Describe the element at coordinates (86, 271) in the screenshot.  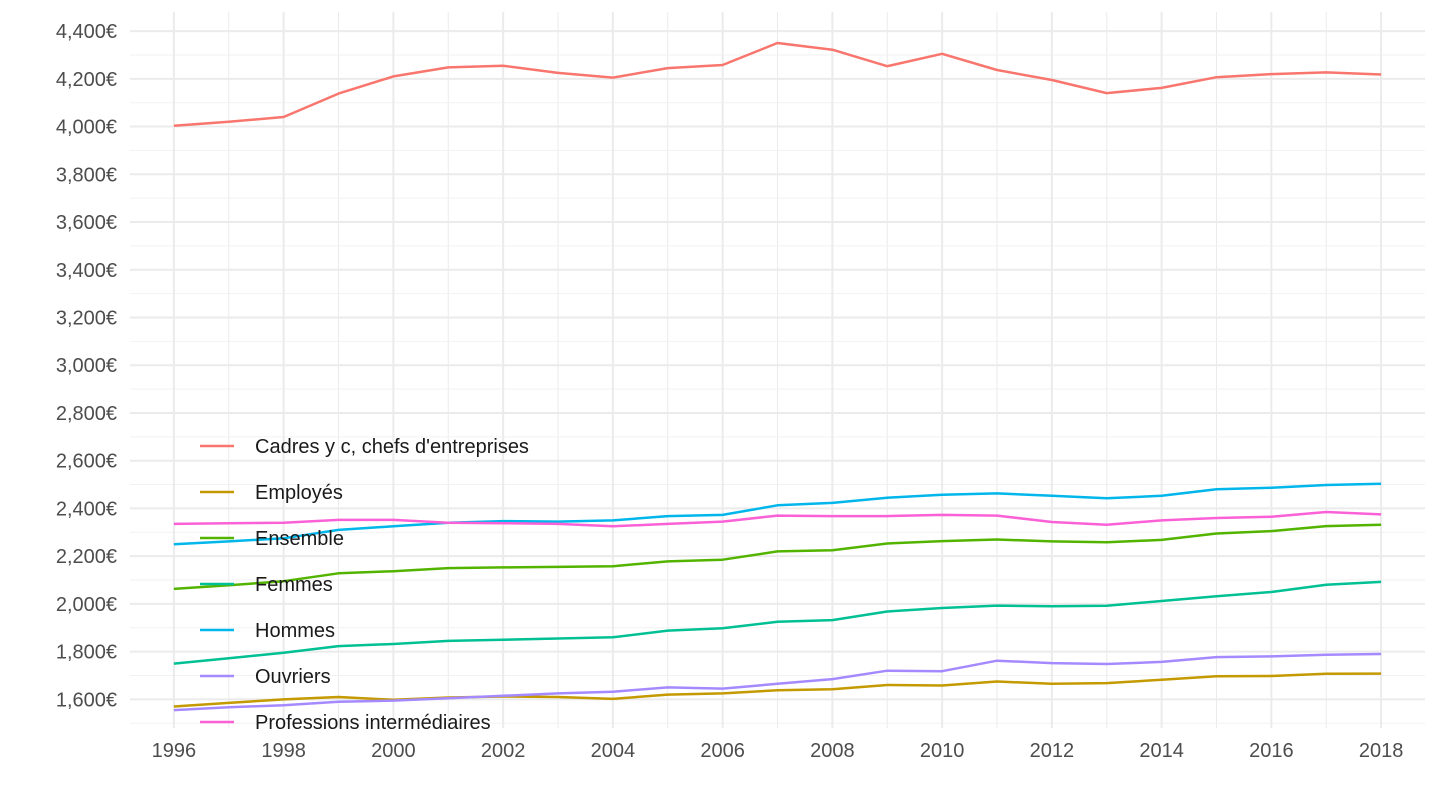
I see `y-tick-label: 3,400€` at that location.